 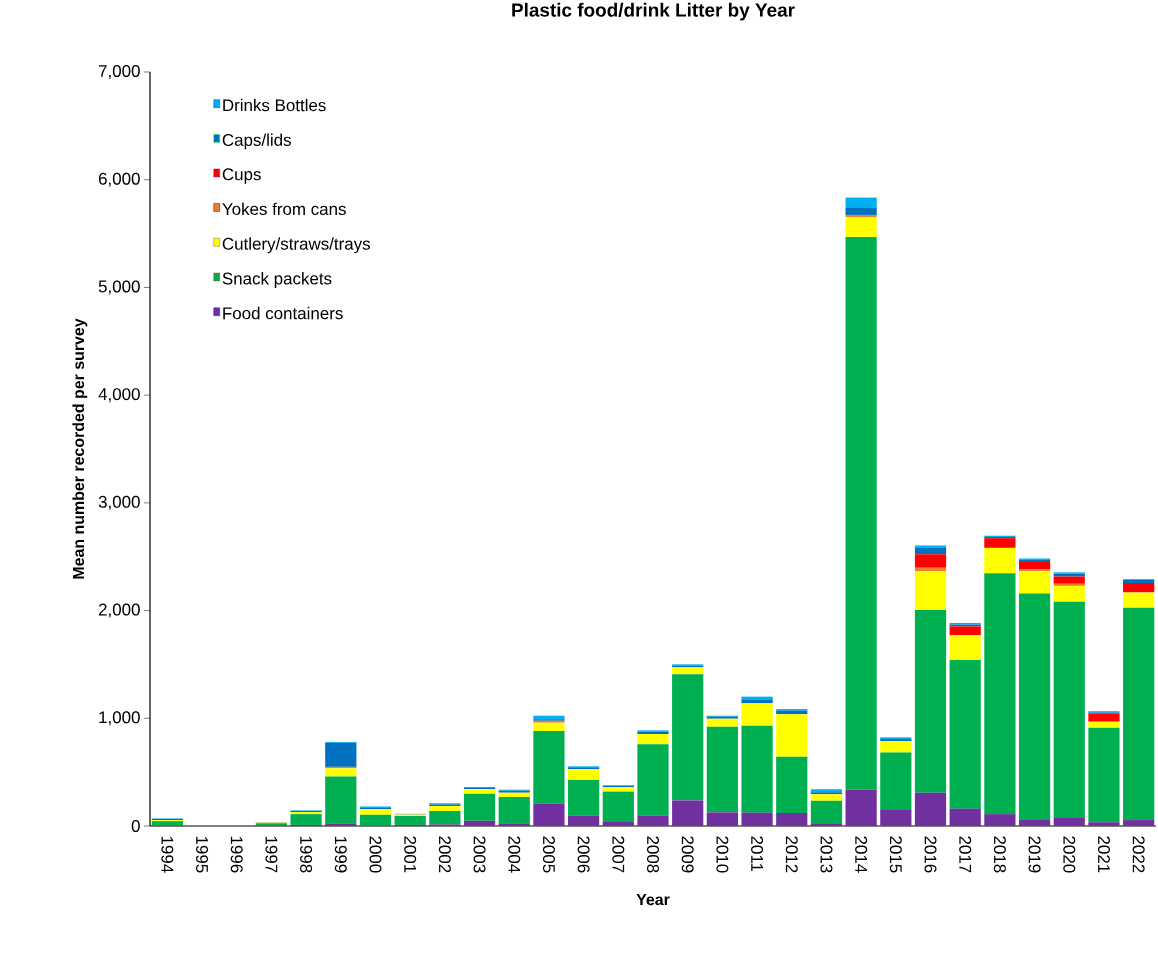 I want to click on x-tick-label: 2007, so click(x=618, y=854).